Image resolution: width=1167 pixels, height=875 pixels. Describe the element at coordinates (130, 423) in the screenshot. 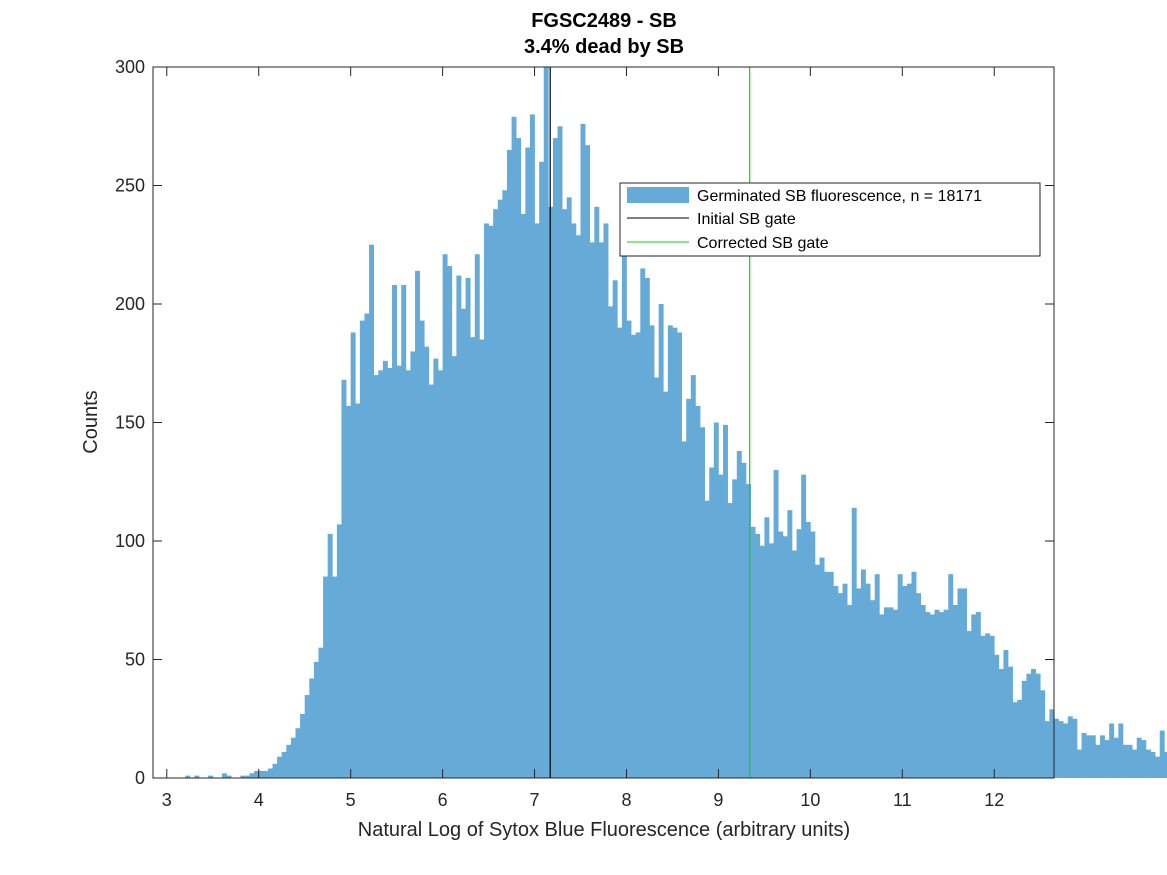

I see `y-tick-label: 150` at that location.